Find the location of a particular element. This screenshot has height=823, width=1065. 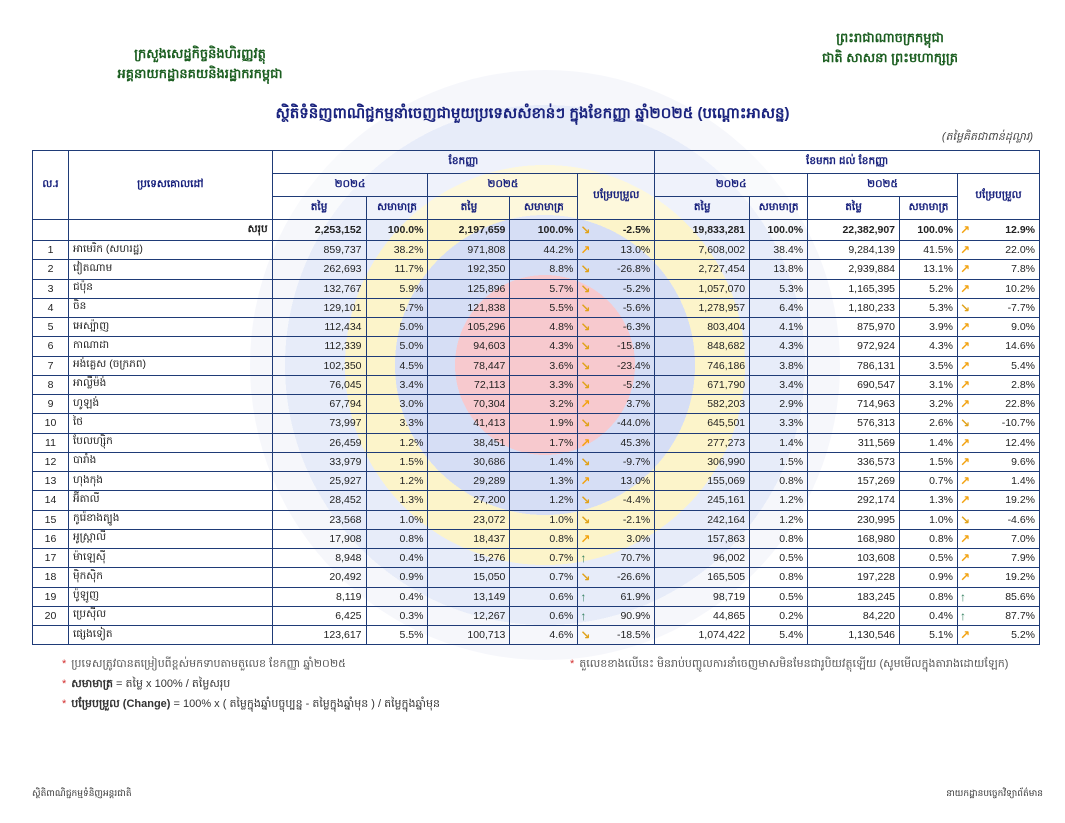

ytd-2025-value: 103,608 is located at coordinates (854, 558).